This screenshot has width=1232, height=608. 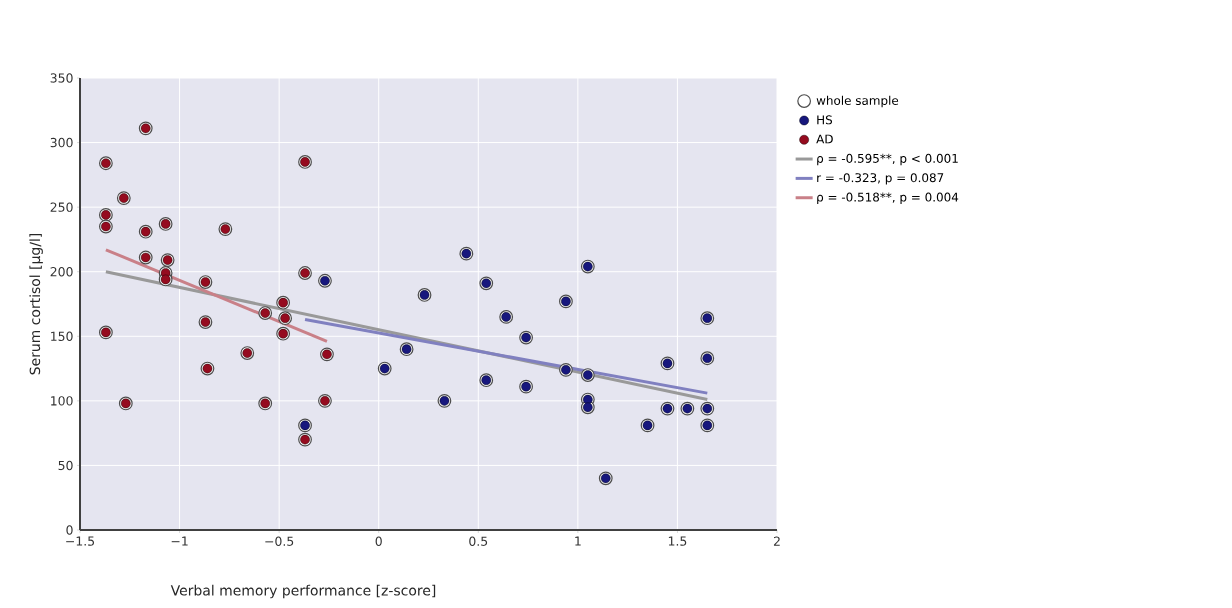 What do you see at coordinates (36, 304) in the screenshot?
I see `y-axis-title: Serum cortisol [μg/l]` at bounding box center [36, 304].